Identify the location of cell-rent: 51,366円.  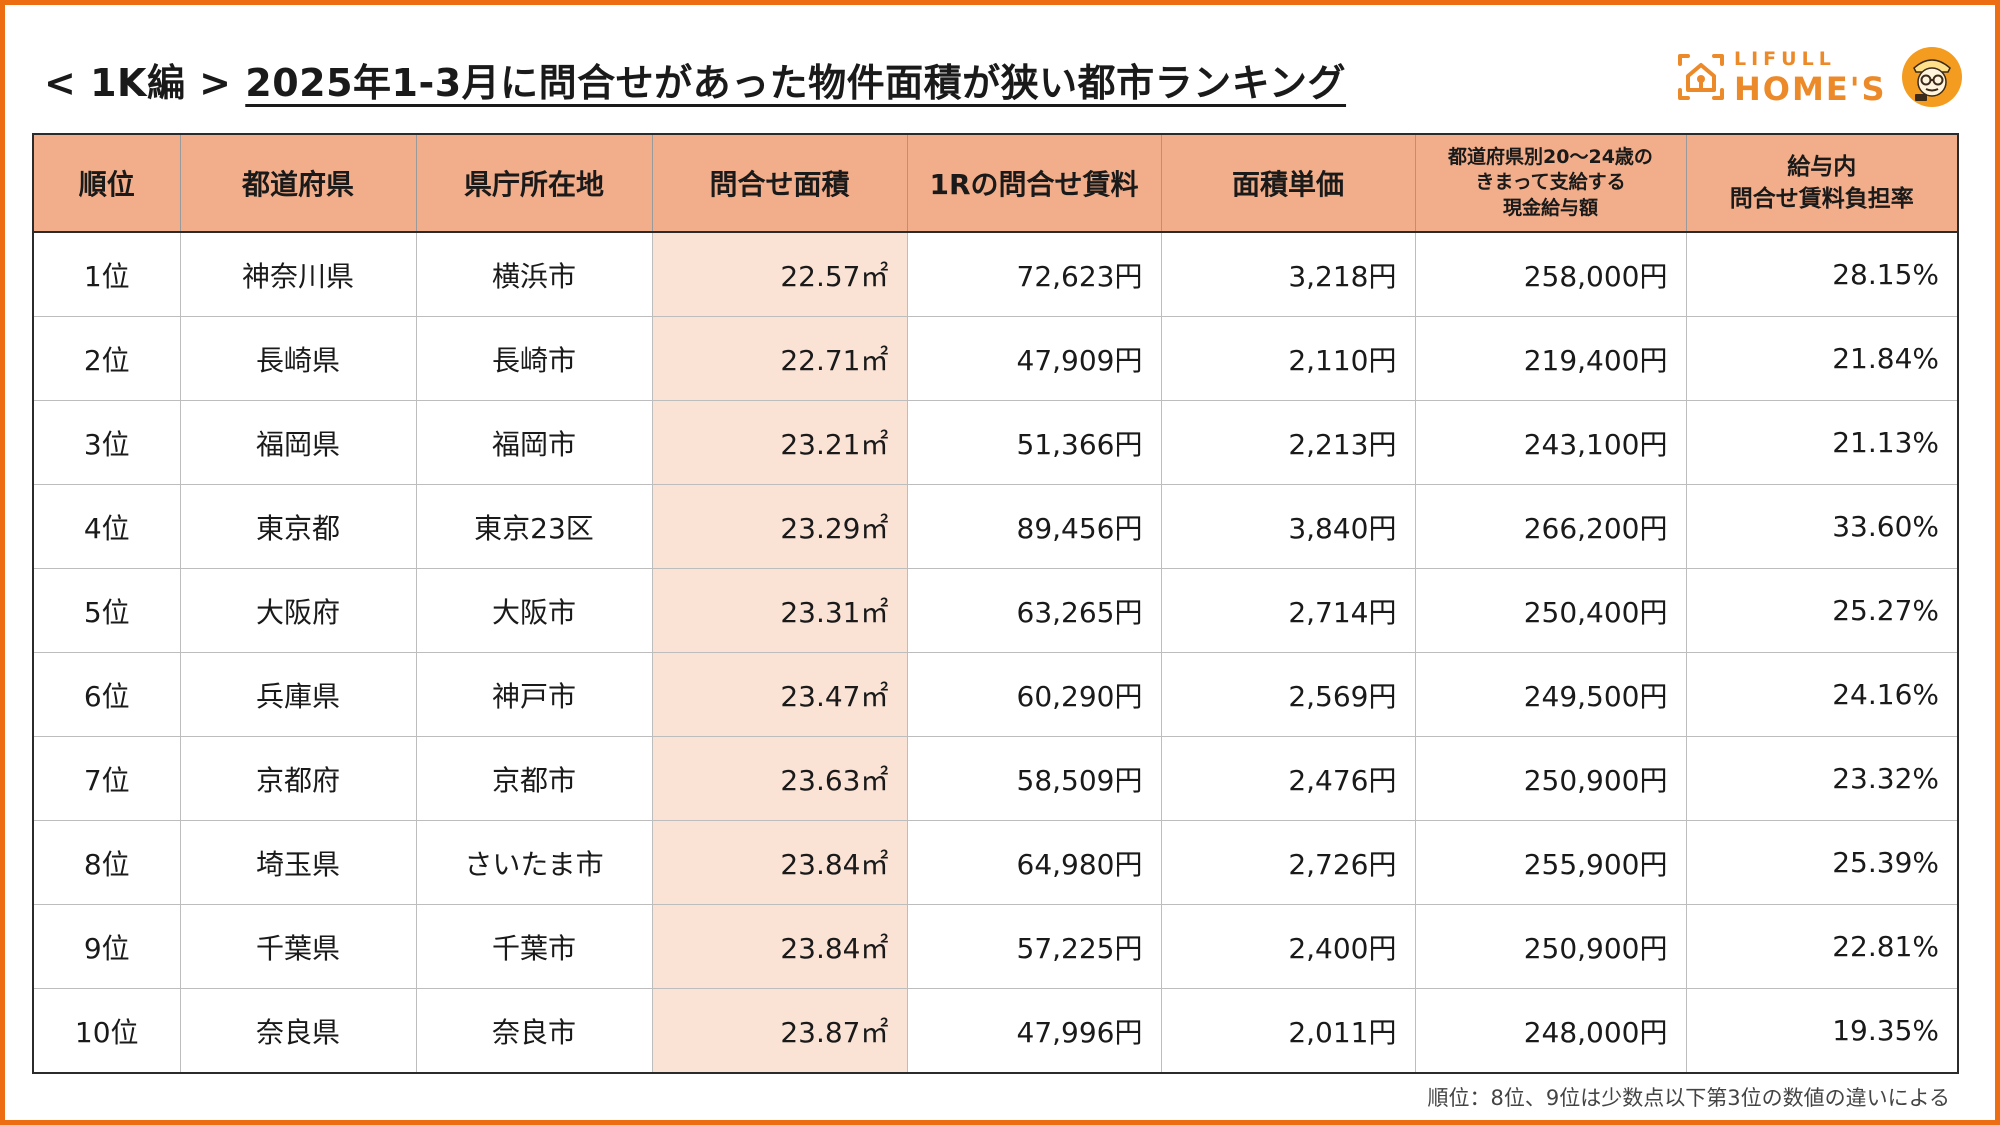
(1034, 442).